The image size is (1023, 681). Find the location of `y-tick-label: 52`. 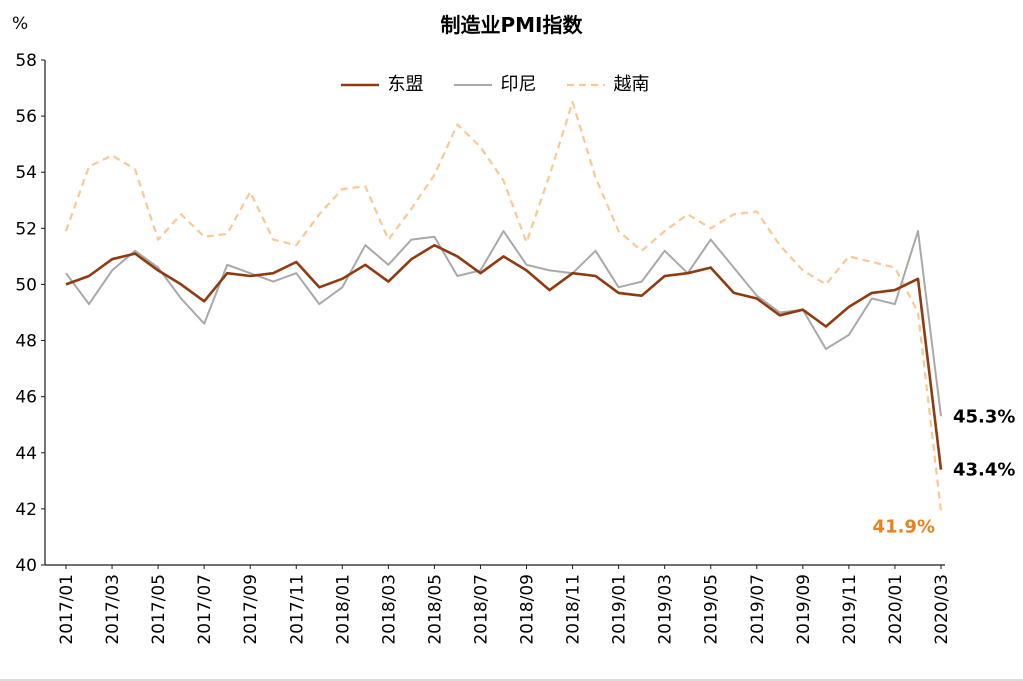

y-tick-label: 52 is located at coordinates (26, 229).